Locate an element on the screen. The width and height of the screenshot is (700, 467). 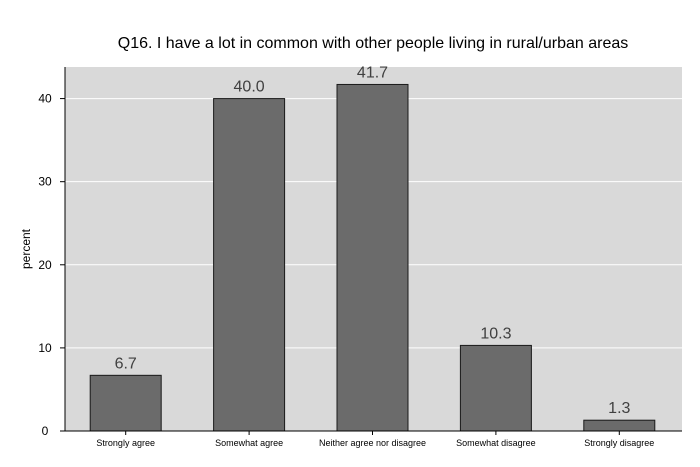
y-tick-label: 0 is located at coordinates (45, 431).